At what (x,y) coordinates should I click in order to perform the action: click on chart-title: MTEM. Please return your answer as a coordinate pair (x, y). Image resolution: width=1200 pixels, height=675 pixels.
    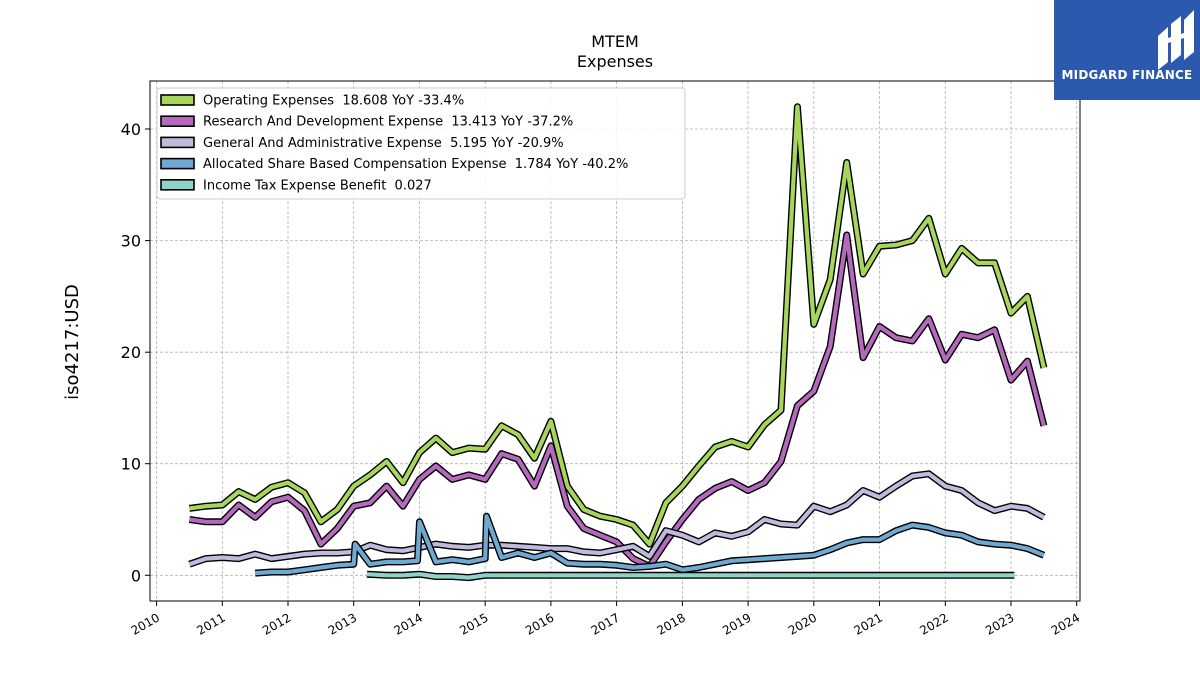
    Looking at the image, I should click on (615, 41).